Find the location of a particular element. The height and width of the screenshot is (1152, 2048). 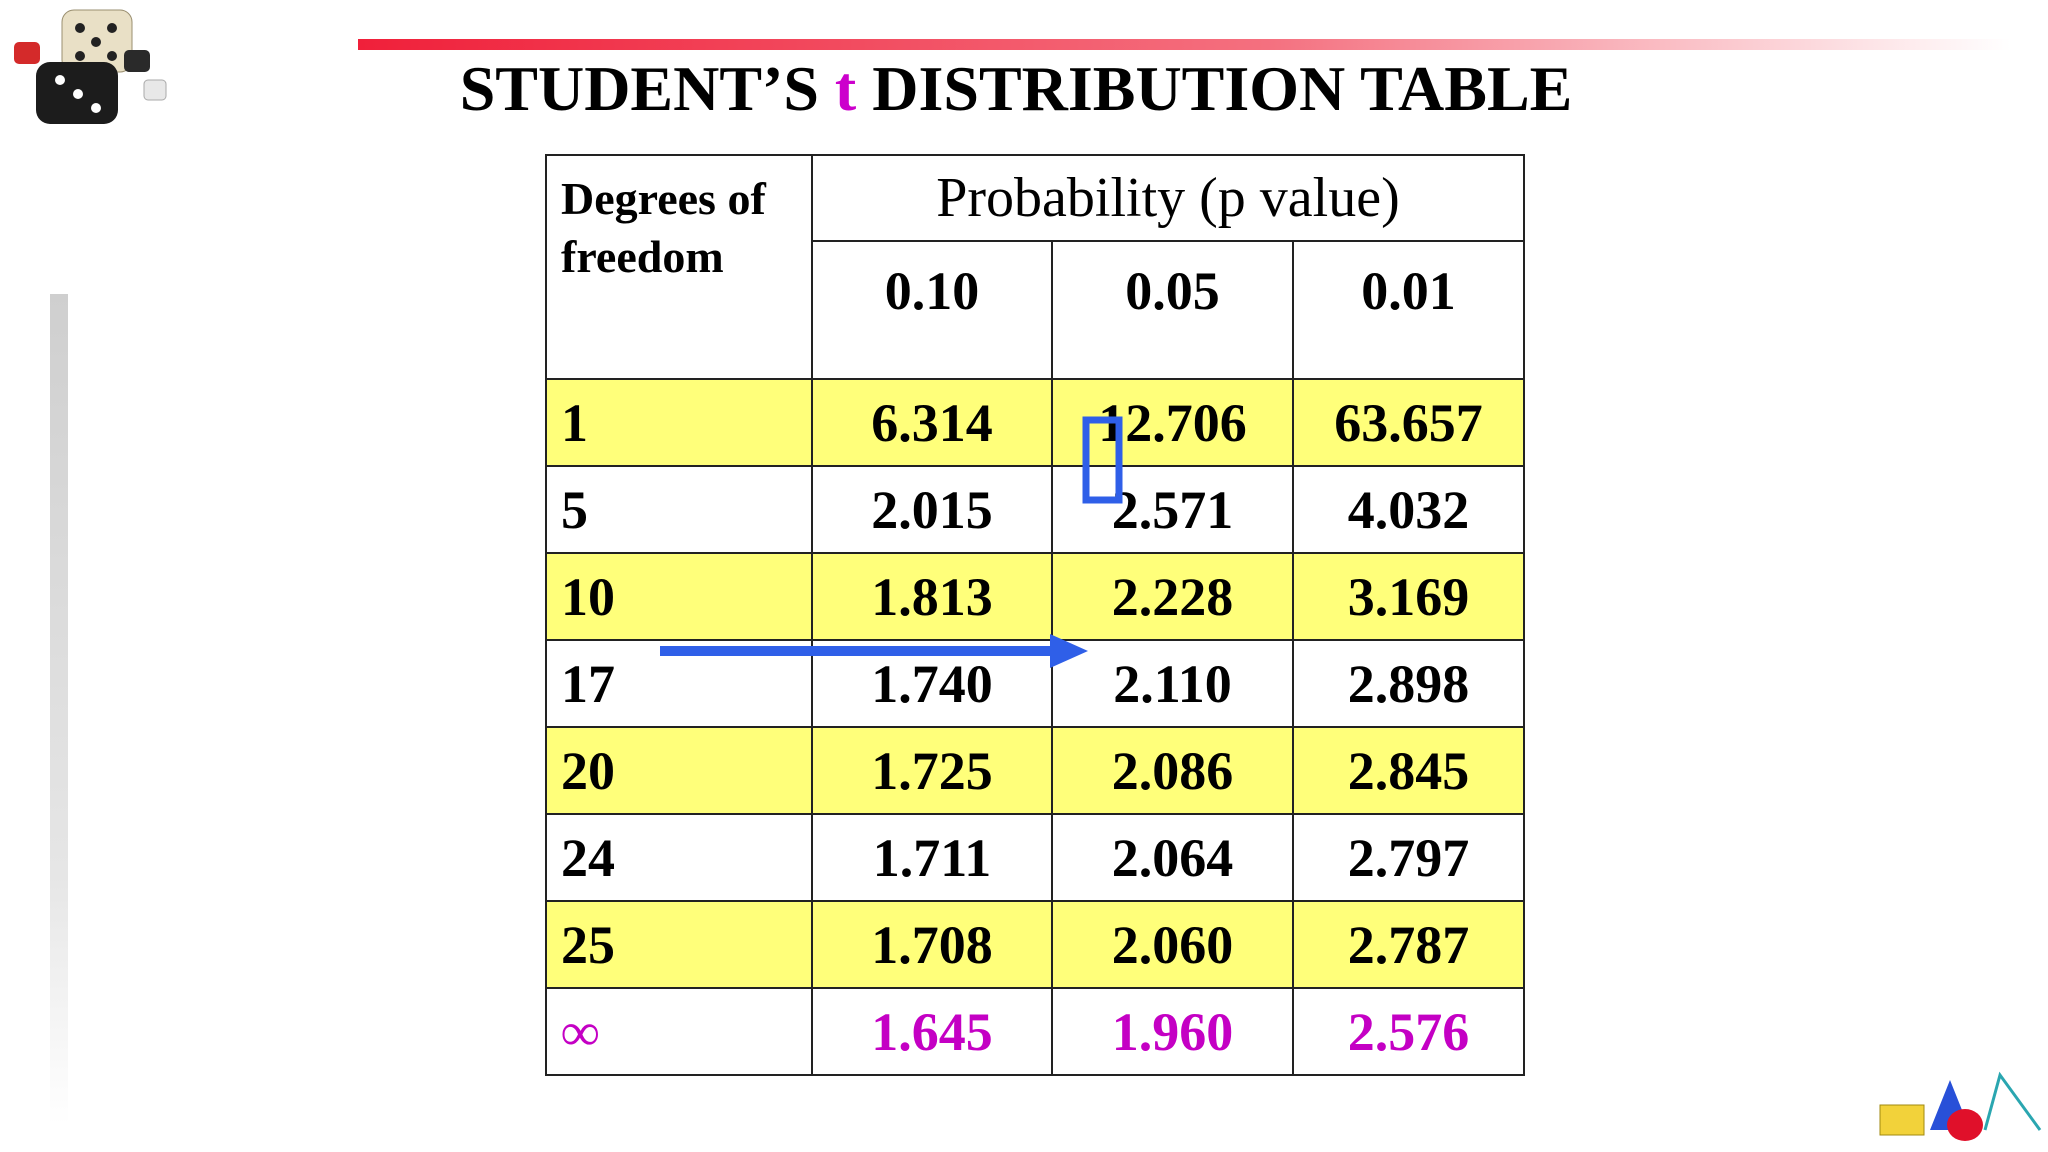

value-cell: 2.845 is located at coordinates (1408, 770).